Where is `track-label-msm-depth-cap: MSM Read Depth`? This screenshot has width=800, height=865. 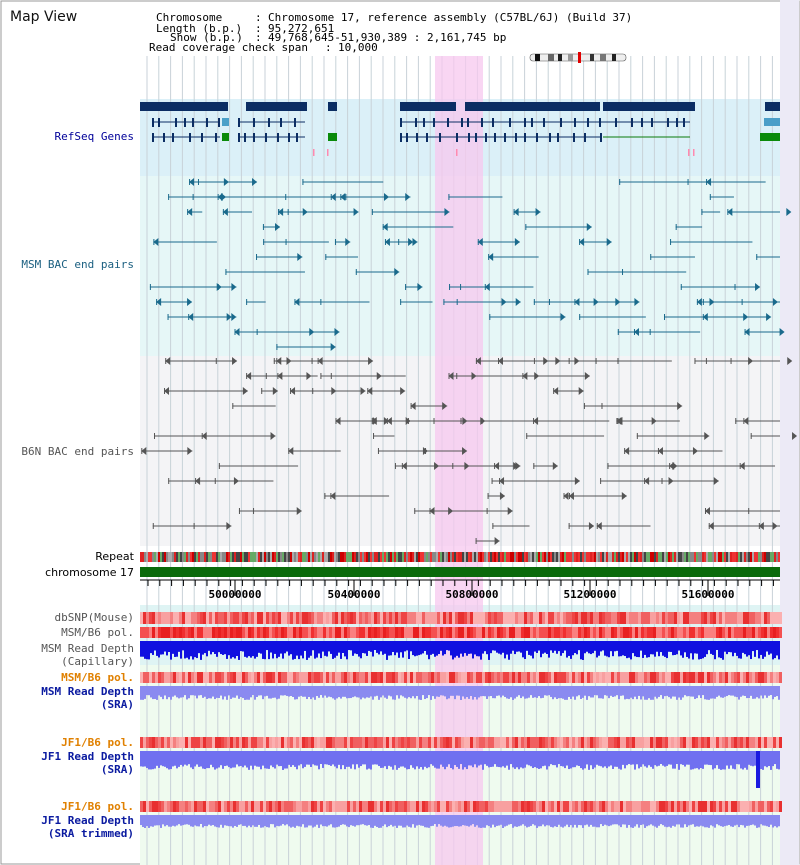
track-label-msm-depth-cap: MSM Read Depth is located at coordinates (87, 648).